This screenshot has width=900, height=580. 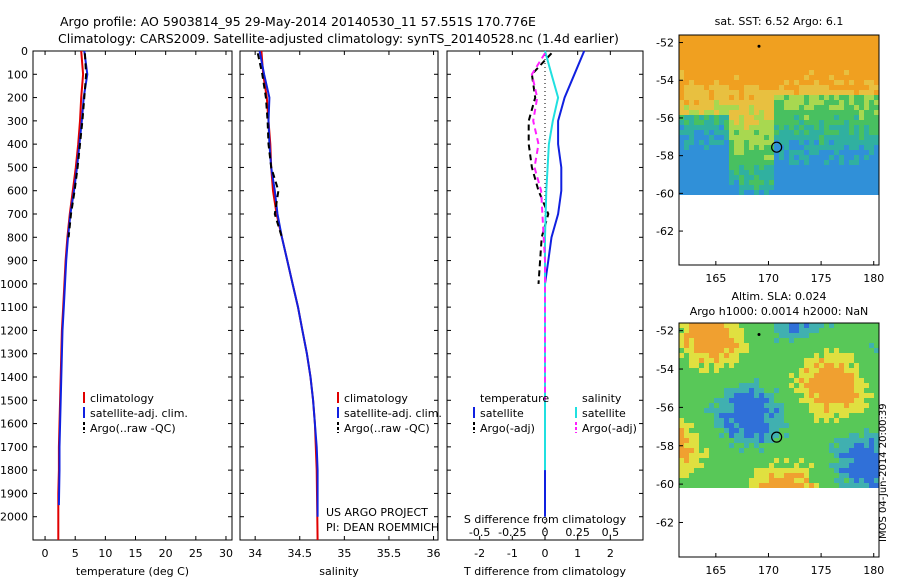 What do you see at coordinates (479, 532) in the screenshot?
I see `diff-stick-label: -0.5` at bounding box center [479, 532].